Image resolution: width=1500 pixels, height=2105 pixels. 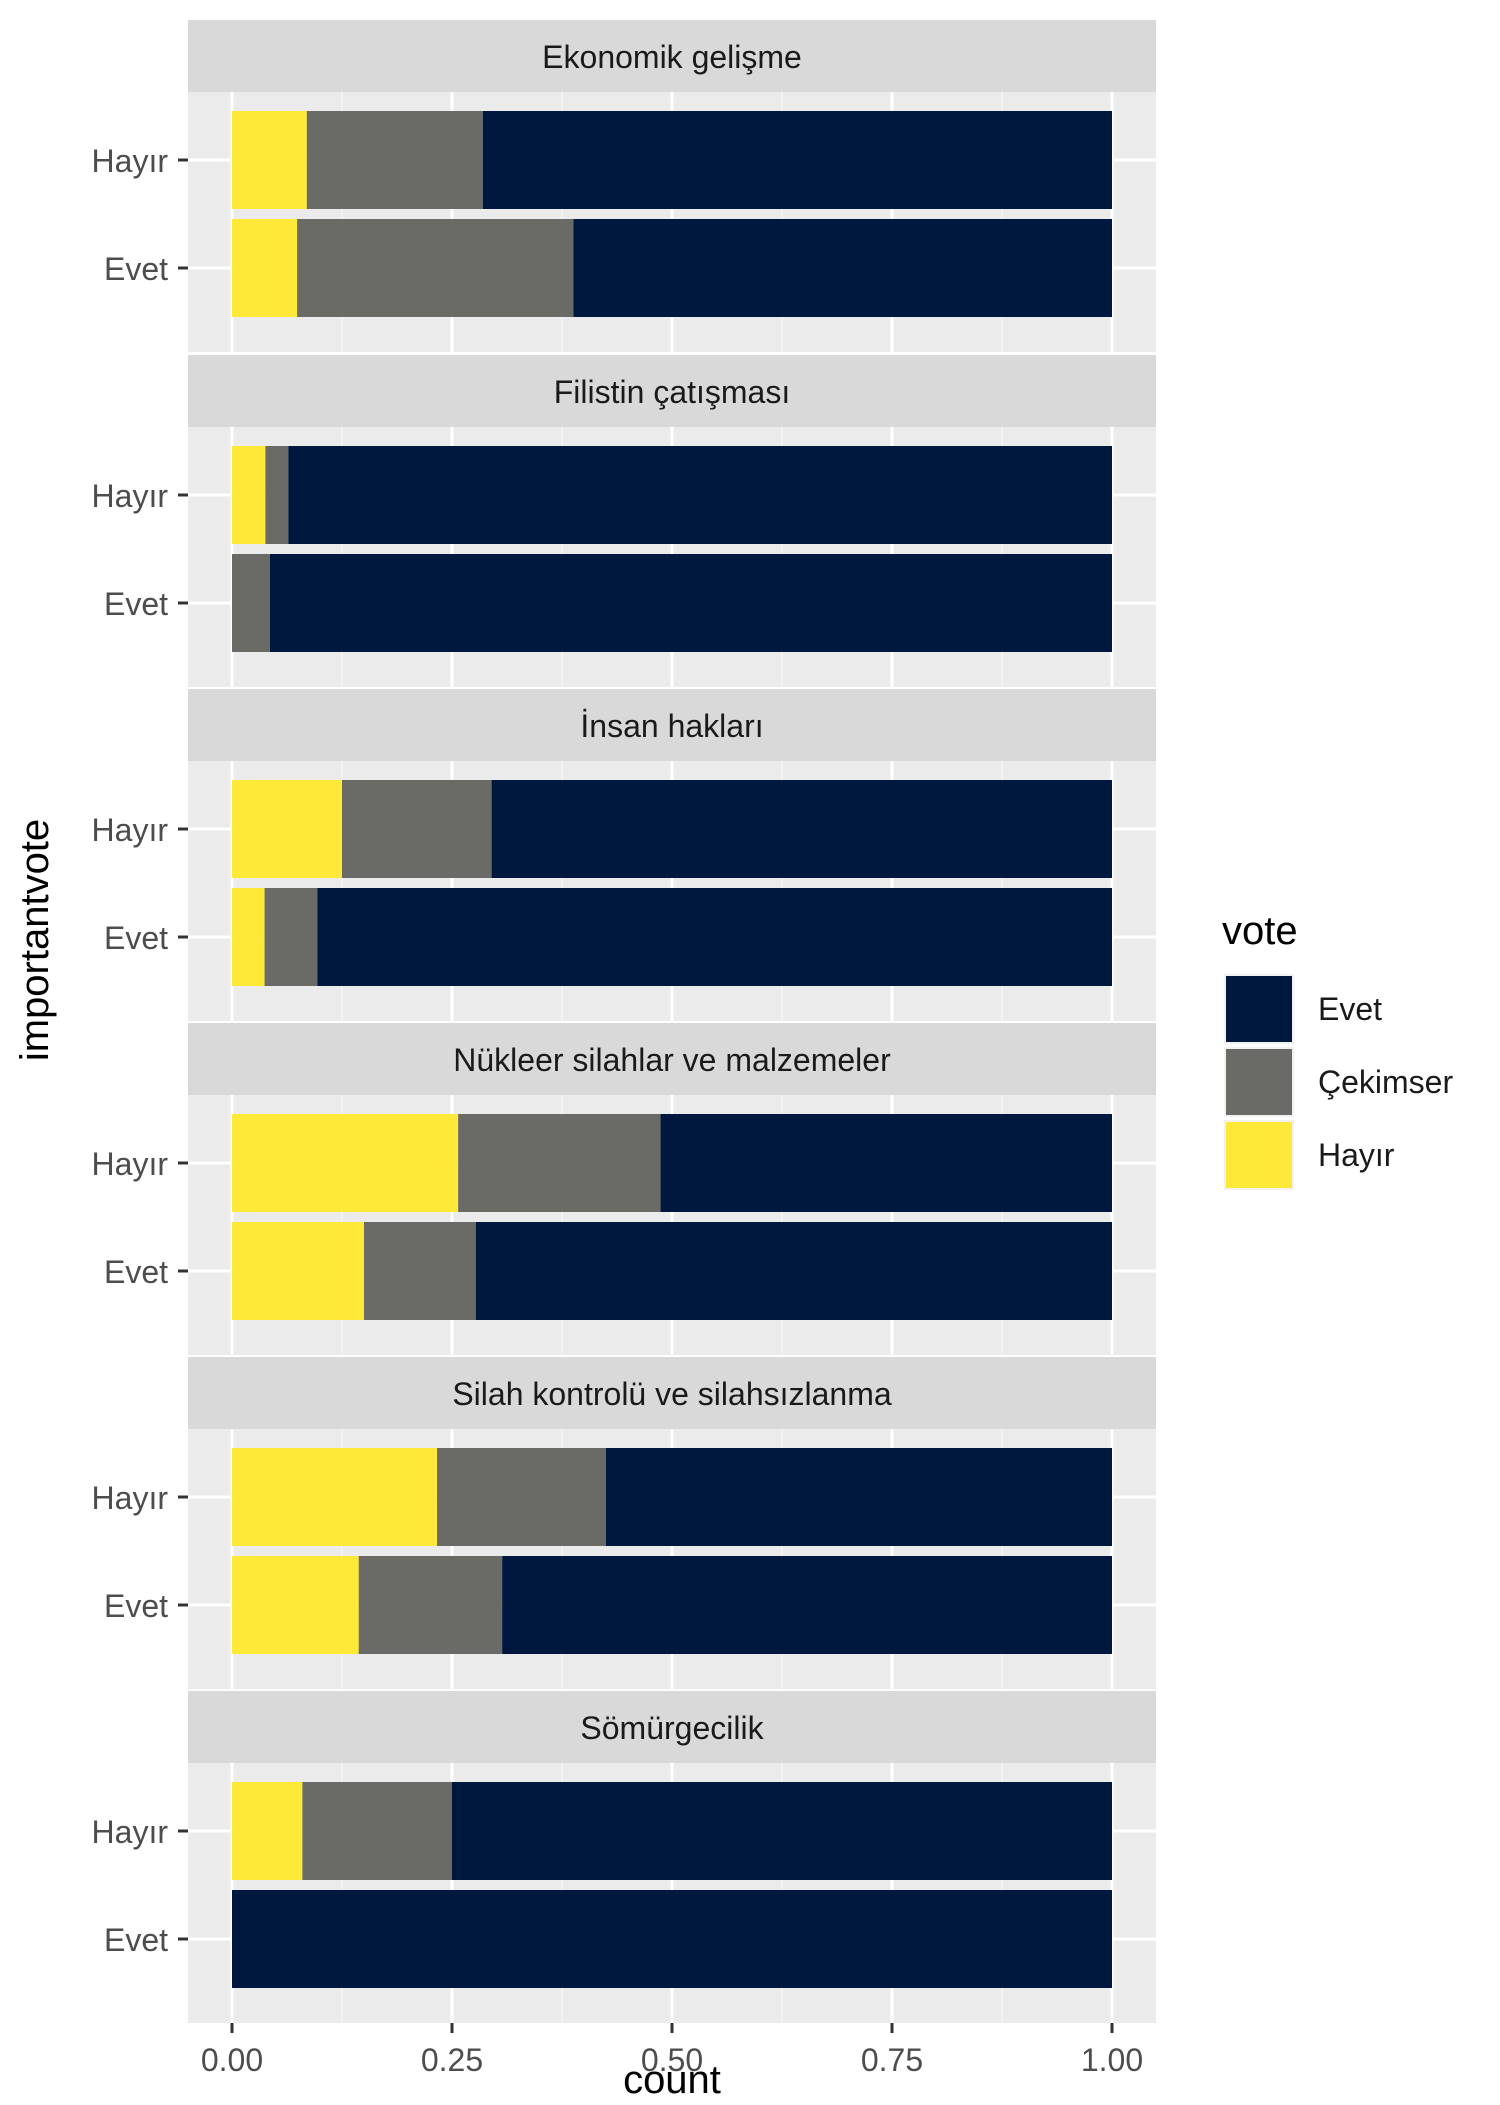 I want to click on x-tick-label: 0.75, so click(x=892, y=2060).